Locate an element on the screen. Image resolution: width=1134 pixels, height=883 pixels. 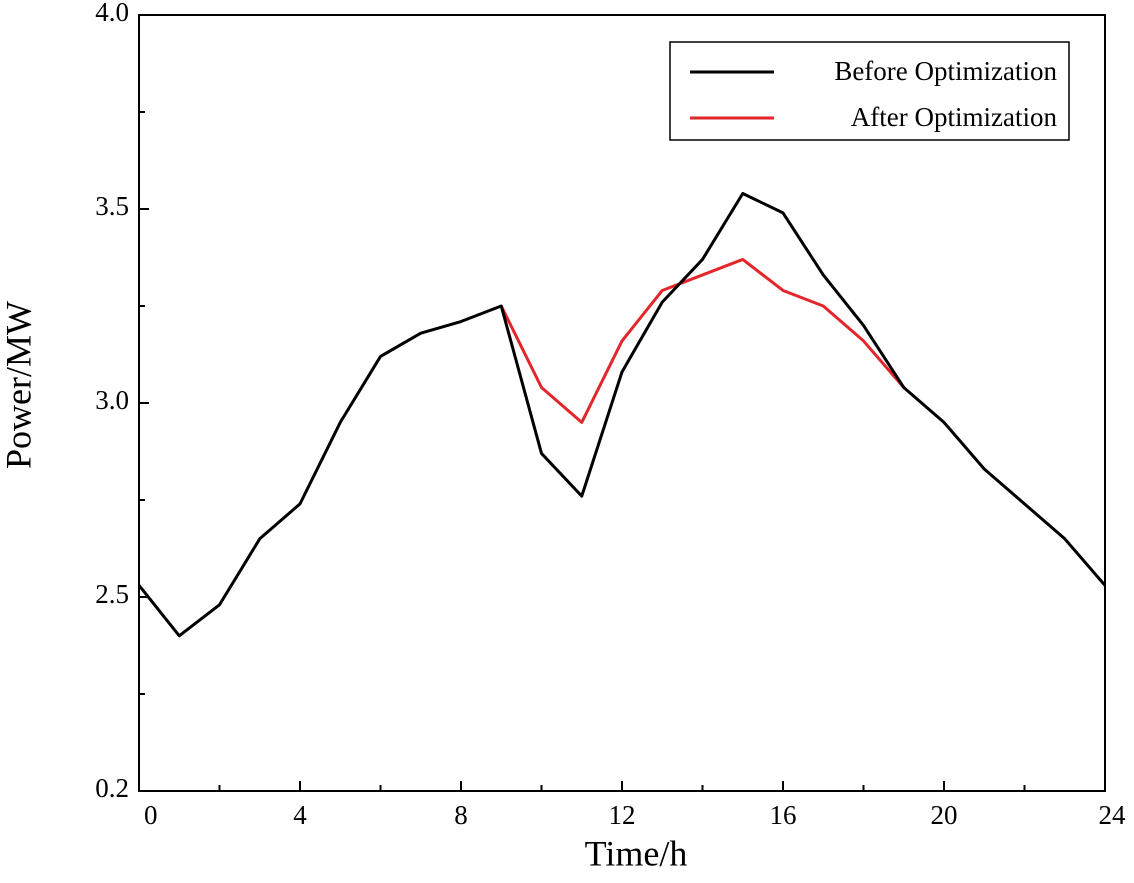
x-tick-label: 12 is located at coordinates (622, 815).